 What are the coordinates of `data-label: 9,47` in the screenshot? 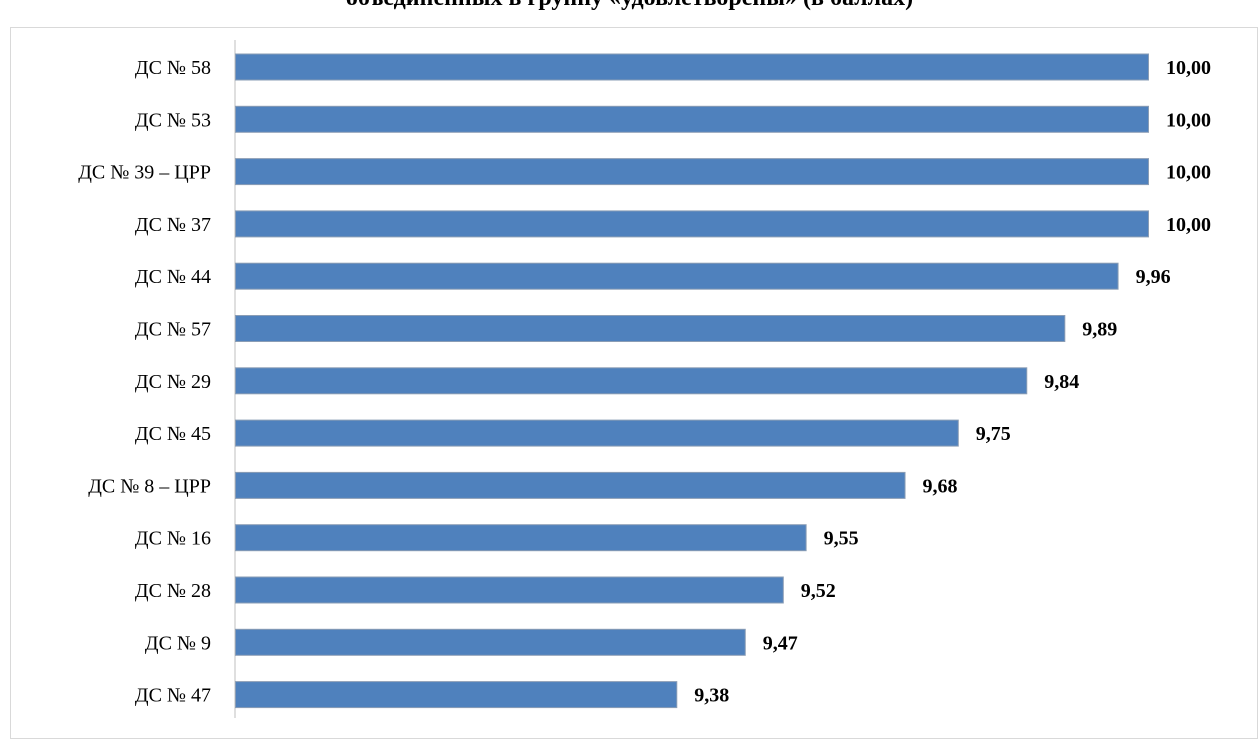 It's located at (780, 643).